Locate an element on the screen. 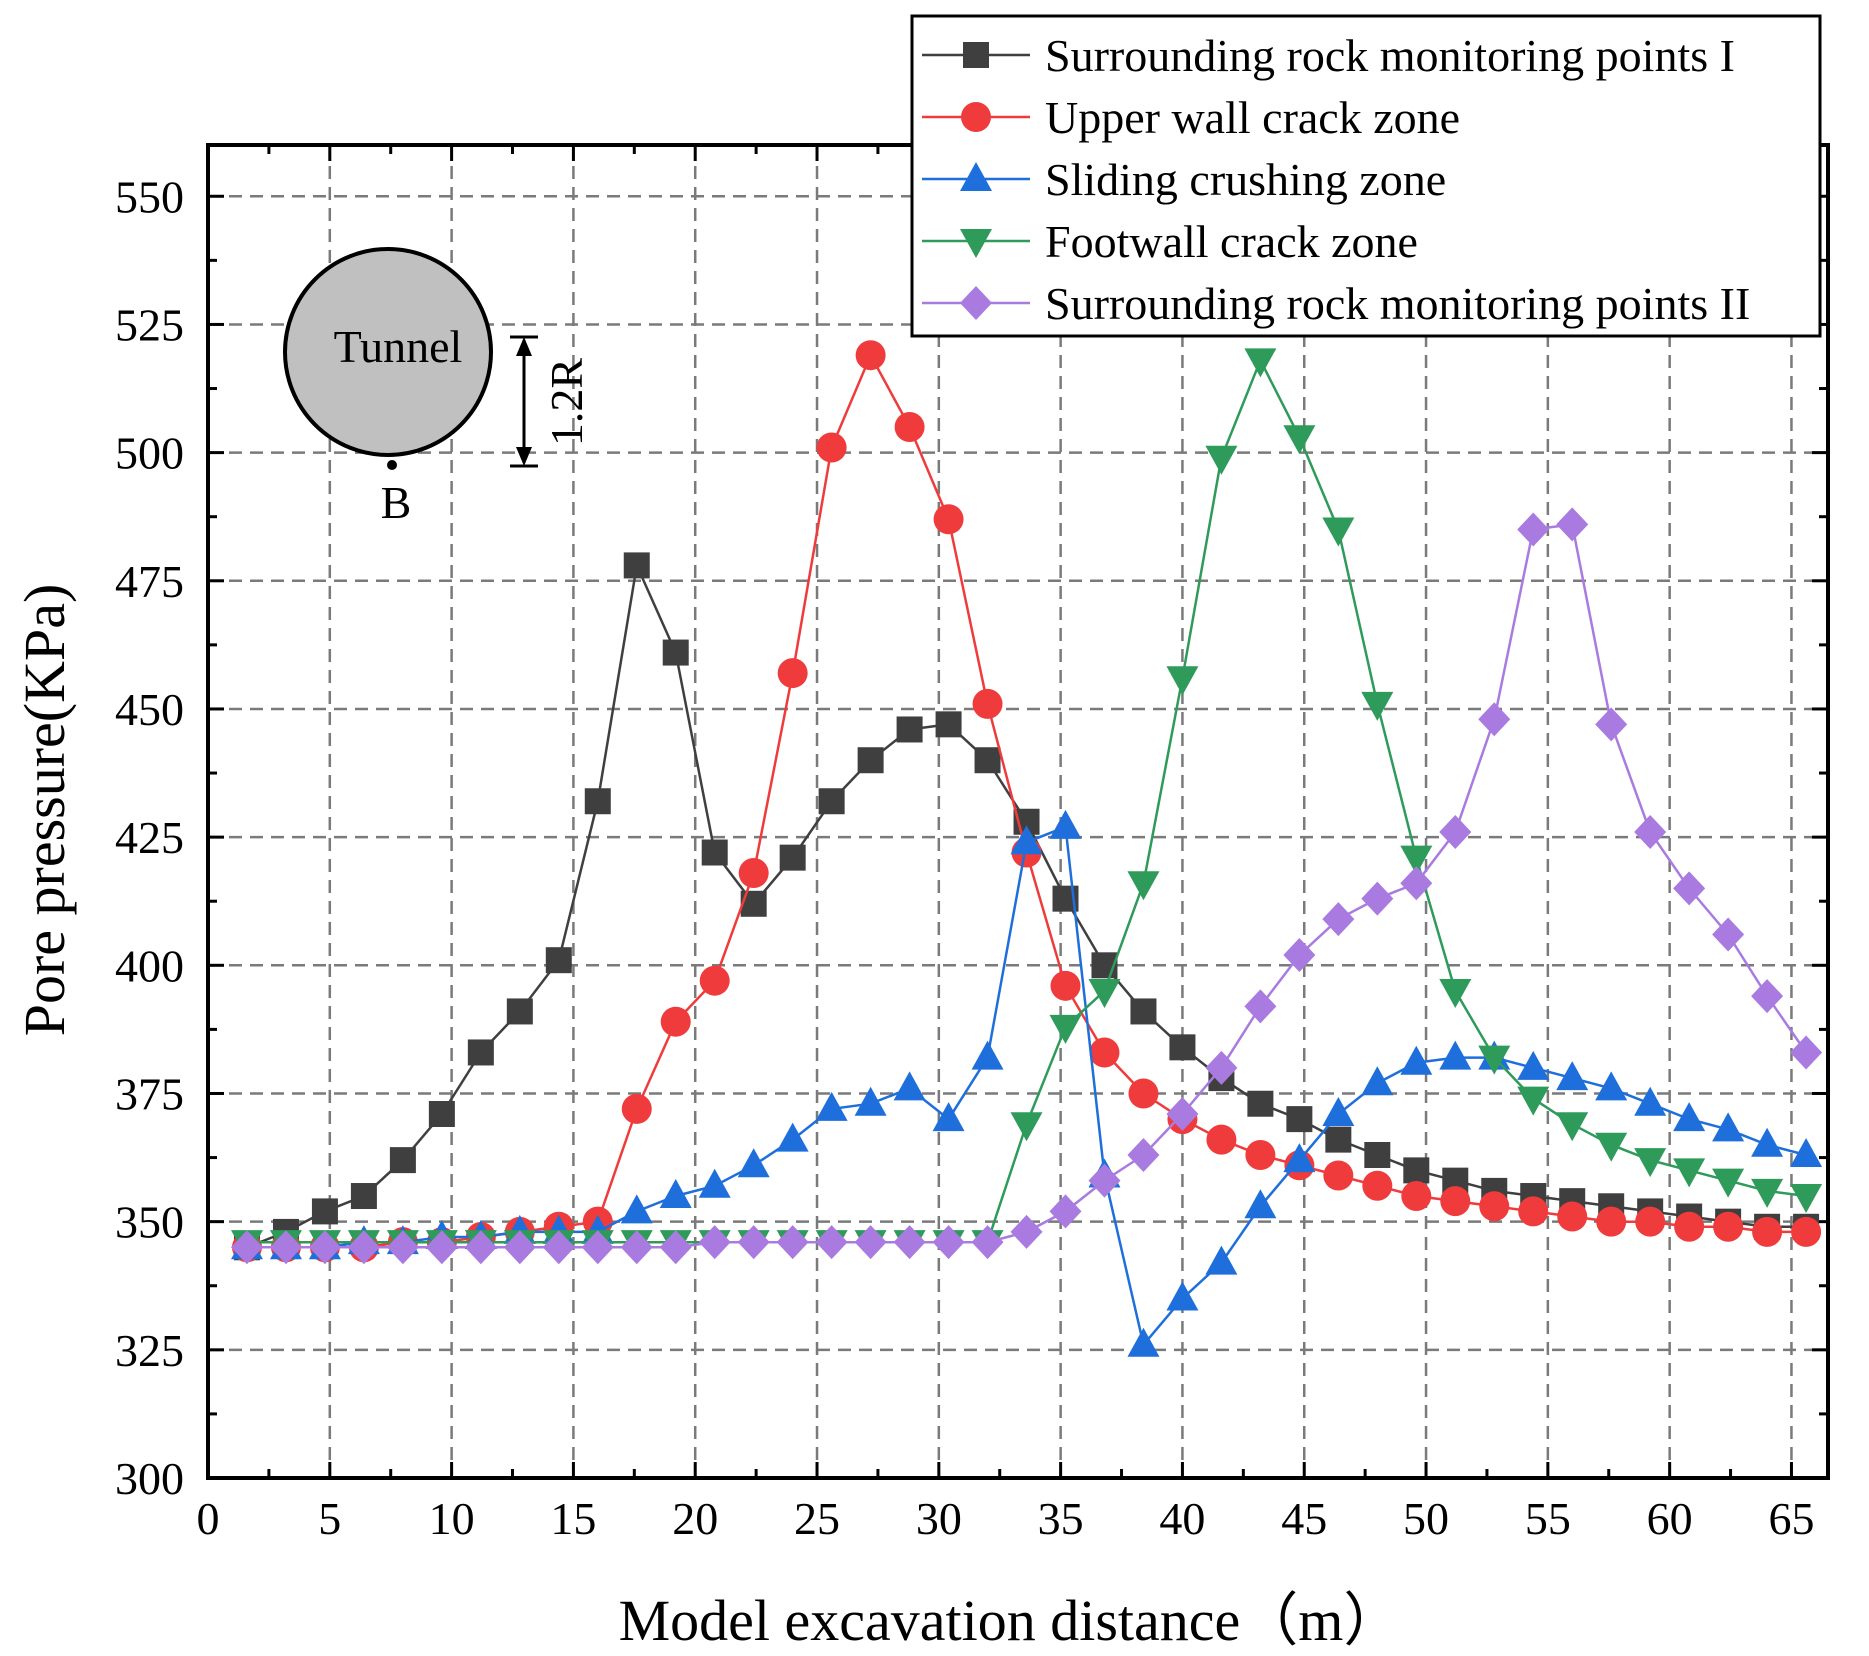 This screenshot has height=1656, width=1869. legend-label: Sliding crushing zone is located at coordinates (1245, 179).